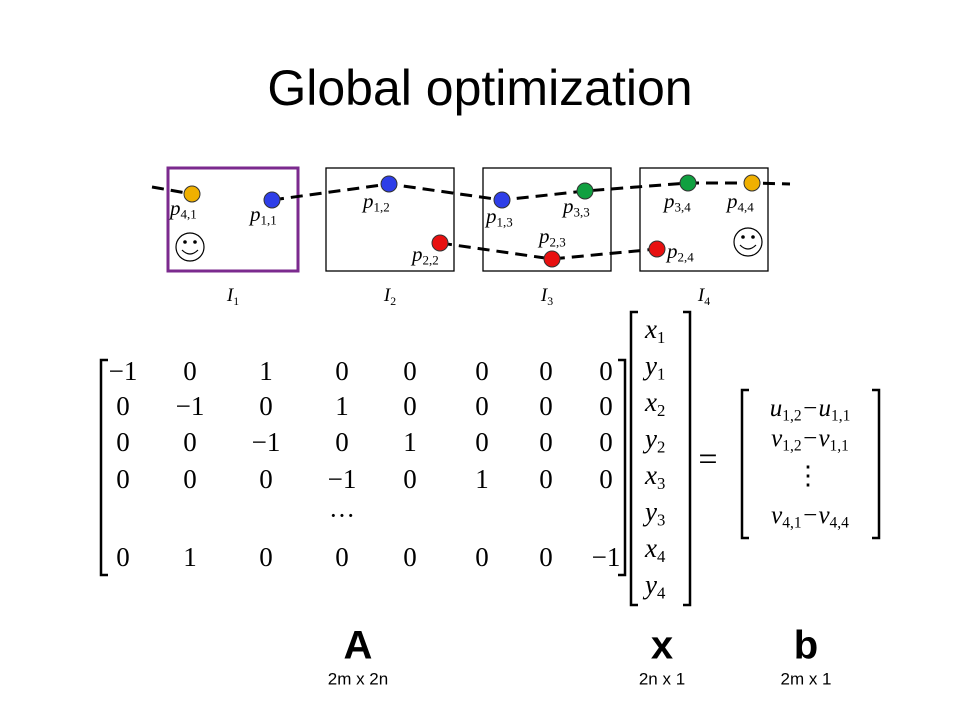  Describe the element at coordinates (172, 190) in the screenshot. I see `track` at that location.